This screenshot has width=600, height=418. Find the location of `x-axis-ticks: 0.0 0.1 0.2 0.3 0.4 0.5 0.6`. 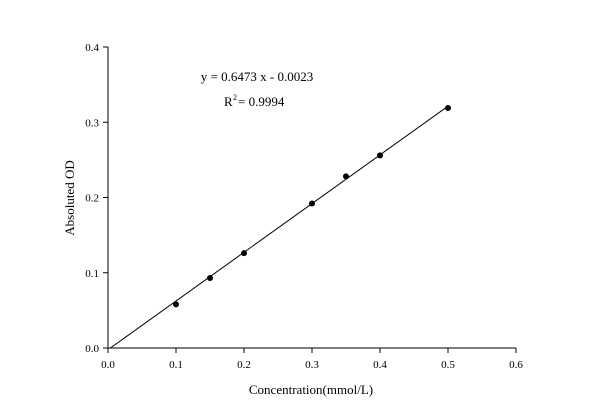

x-axis-ticks: 0.0 0.1 0.2 0.3 0.4 0.5 0.6 is located at coordinates (312, 359).